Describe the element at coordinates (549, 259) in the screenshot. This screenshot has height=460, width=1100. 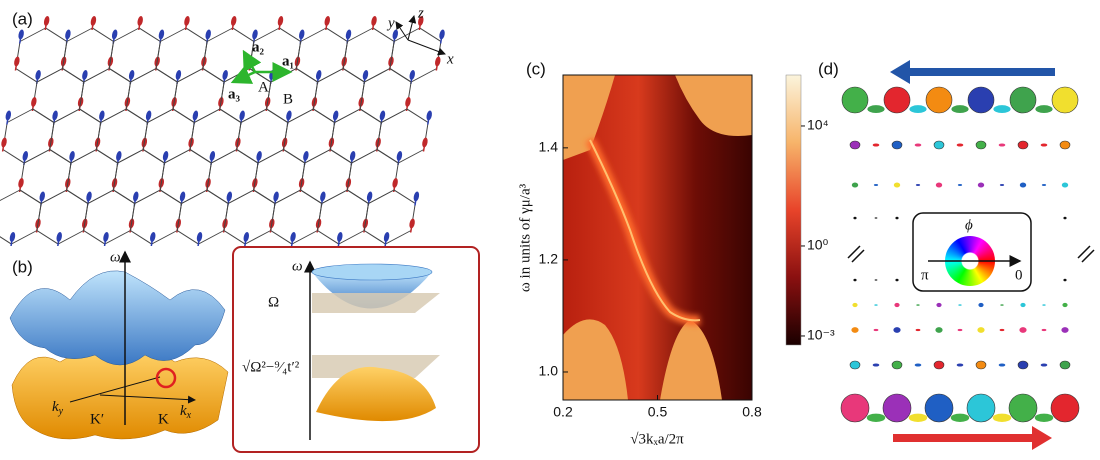
I see `y-tick-label: 1.2` at that location.